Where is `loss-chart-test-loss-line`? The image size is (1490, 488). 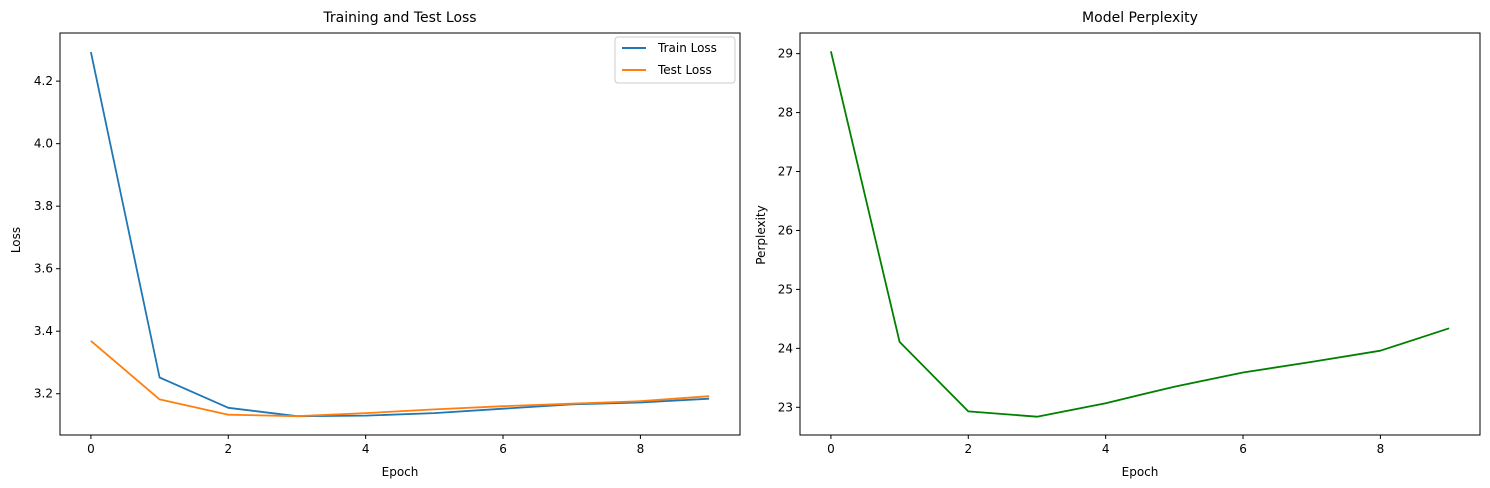 loss-chart-test-loss-line is located at coordinates (400, 379).